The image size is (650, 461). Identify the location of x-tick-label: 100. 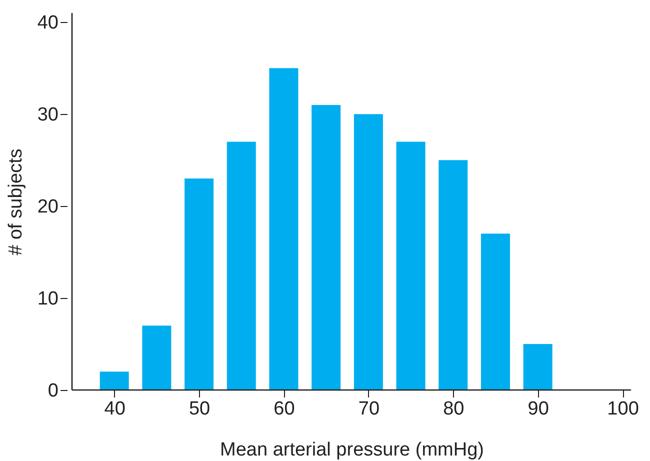
(623, 409).